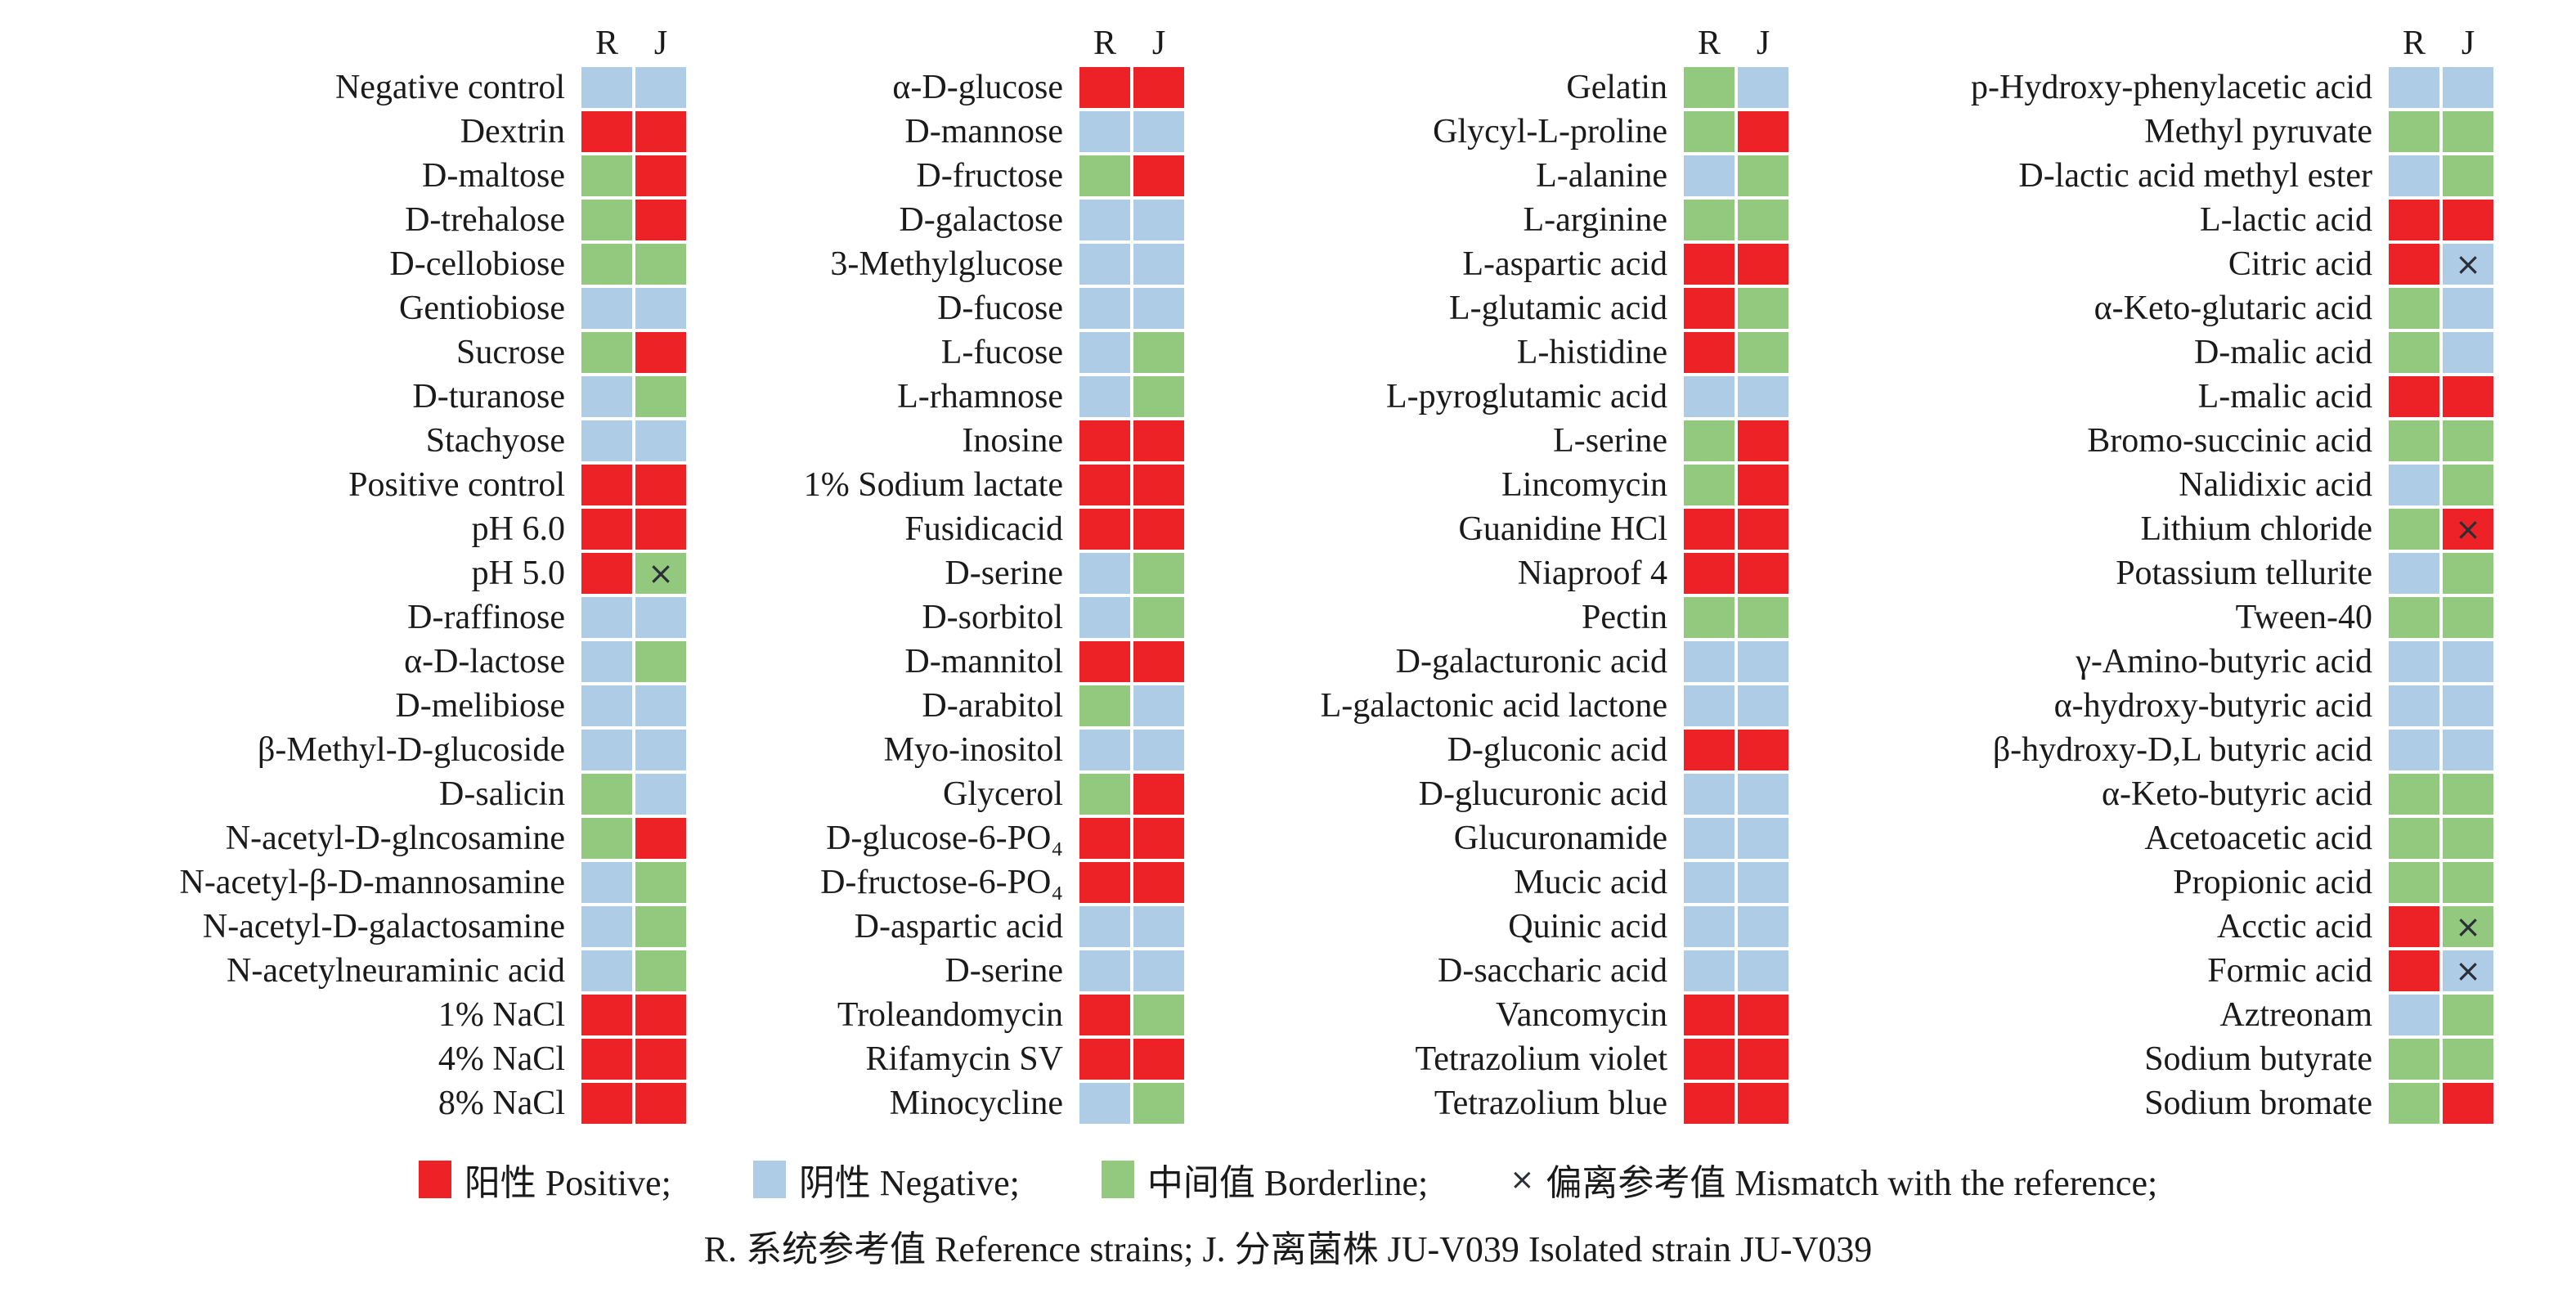 The image size is (2576, 1298). I want to click on table-row: L-aspartic acid, so click(1499, 264).